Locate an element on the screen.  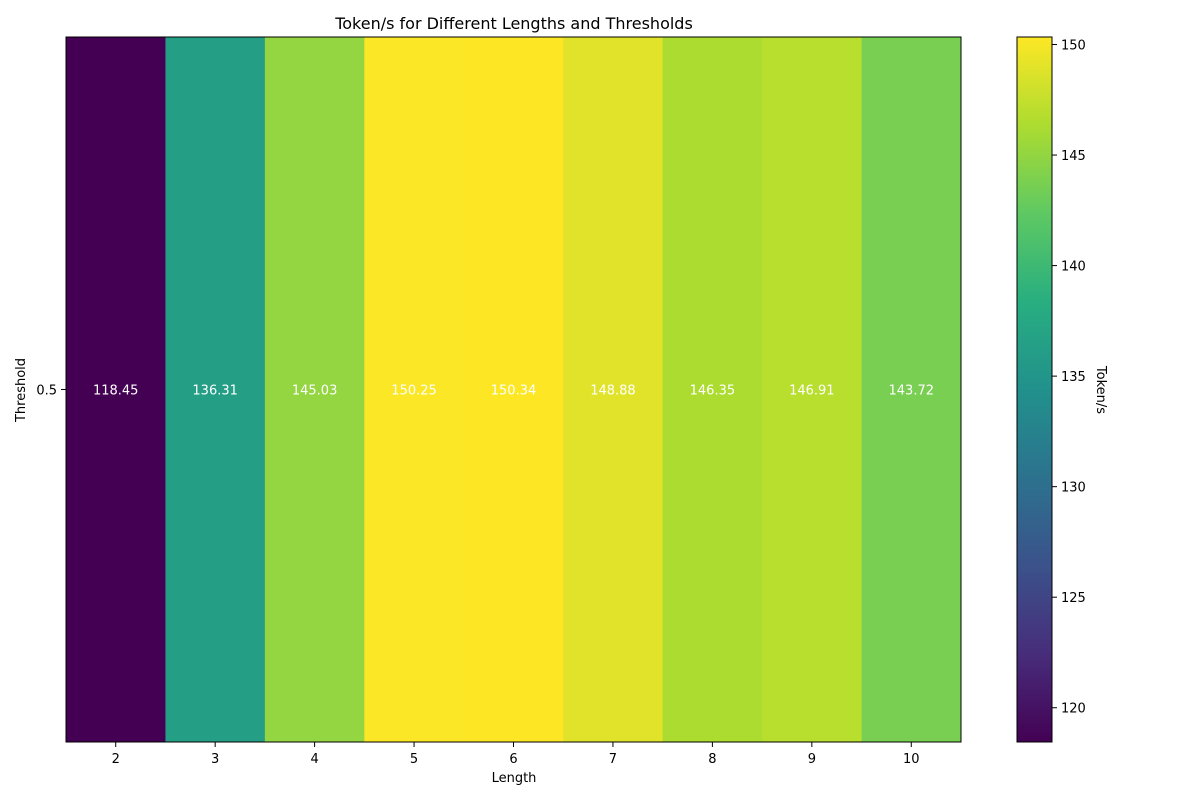
colorbar-tick-label: 125 is located at coordinates (1073, 598).